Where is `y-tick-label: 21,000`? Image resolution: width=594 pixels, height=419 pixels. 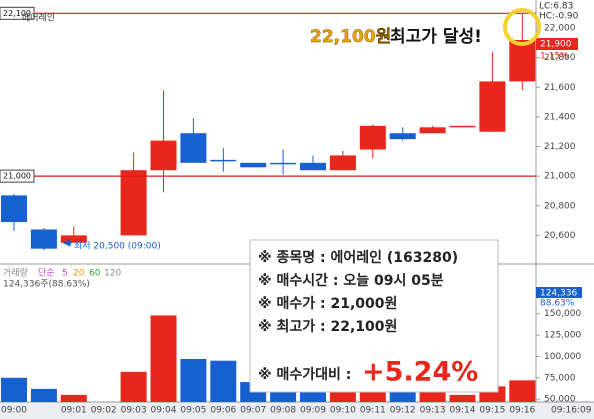 y-tick-label: 21,000 is located at coordinates (560, 177).